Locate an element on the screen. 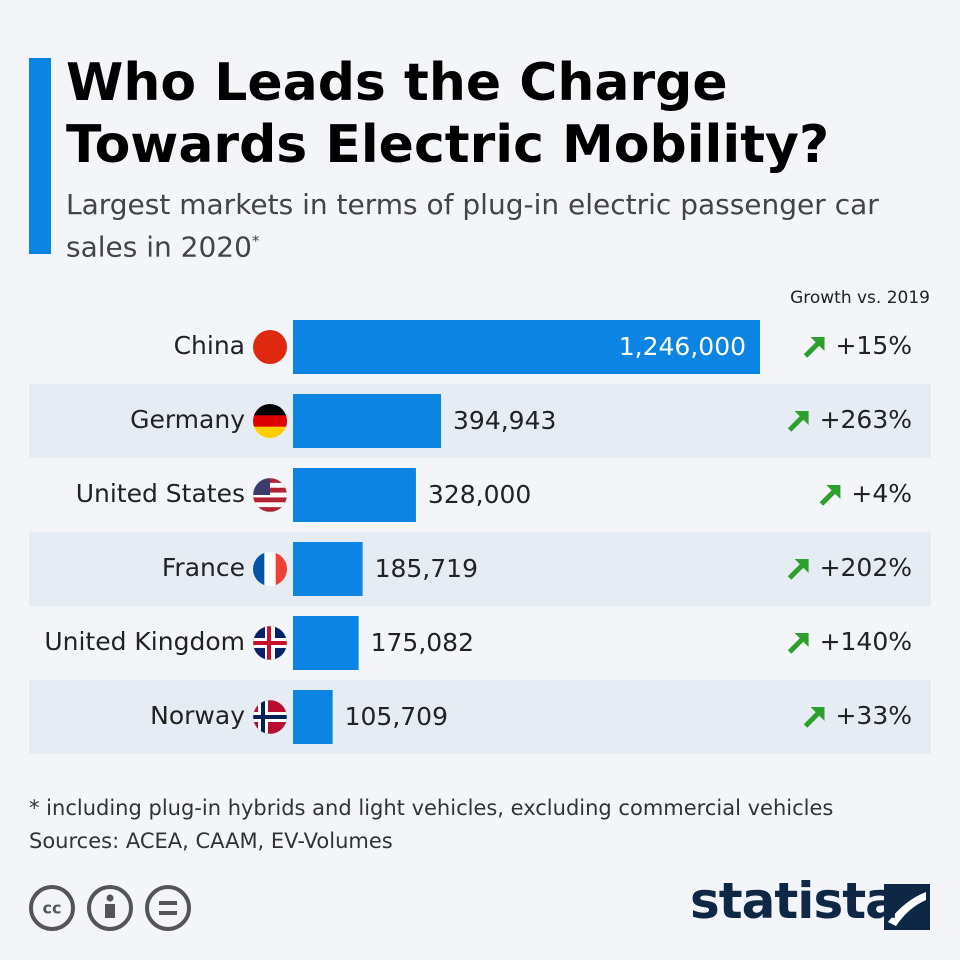  source: Sources: ACEA, CAAM, EV-Volumes is located at coordinates (211, 841).